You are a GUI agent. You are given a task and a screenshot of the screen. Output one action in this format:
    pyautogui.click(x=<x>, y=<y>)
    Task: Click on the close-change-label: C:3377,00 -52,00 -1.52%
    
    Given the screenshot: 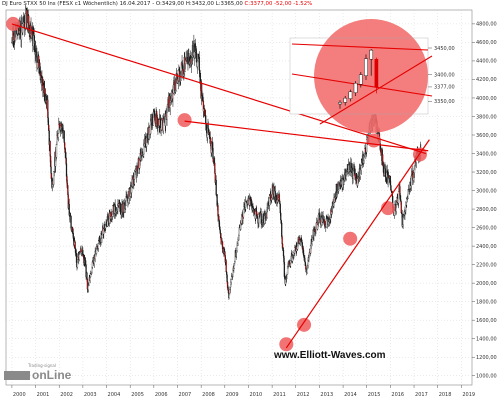 What is the action you would take?
    pyautogui.click(x=278, y=4)
    